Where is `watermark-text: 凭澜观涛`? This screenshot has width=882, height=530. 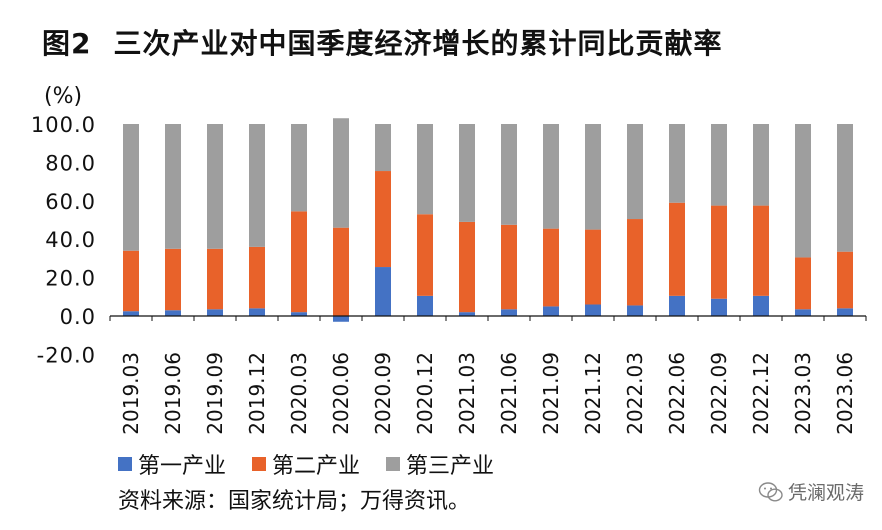 watermark-text: 凭澜观涛 is located at coordinates (825, 493).